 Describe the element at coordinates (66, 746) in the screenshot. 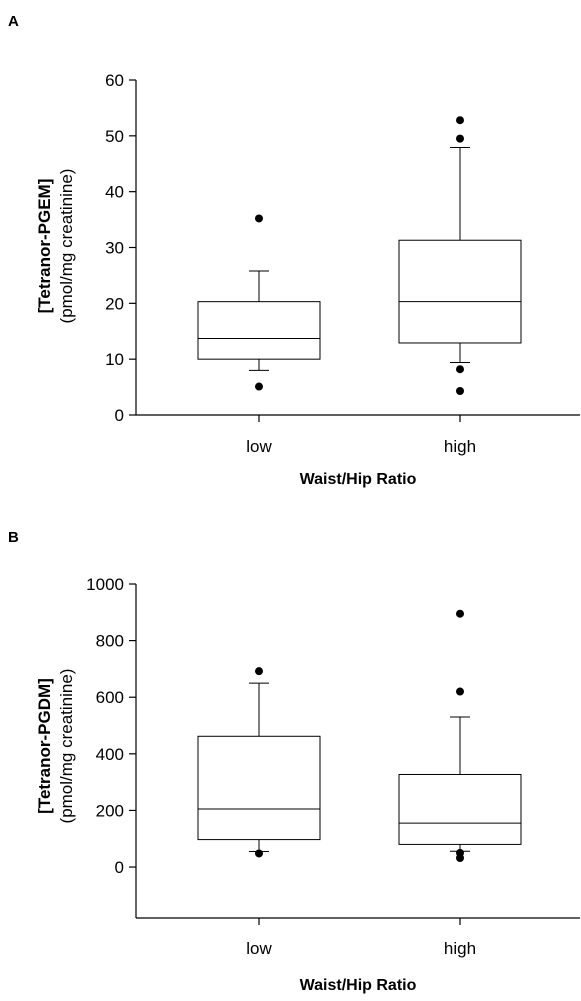

I see `y-axis-label-sub-b: (pmol/mg creatinine)` at that location.